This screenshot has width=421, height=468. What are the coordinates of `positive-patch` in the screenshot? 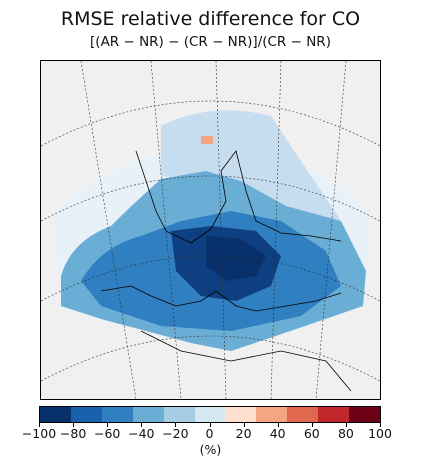 It's located at (207, 140).